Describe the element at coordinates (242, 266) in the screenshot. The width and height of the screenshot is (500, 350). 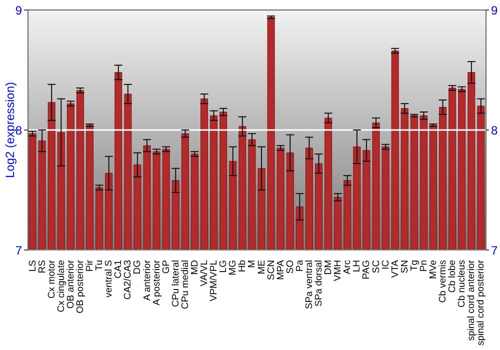
I see `x-tick-label: Hb` at that location.